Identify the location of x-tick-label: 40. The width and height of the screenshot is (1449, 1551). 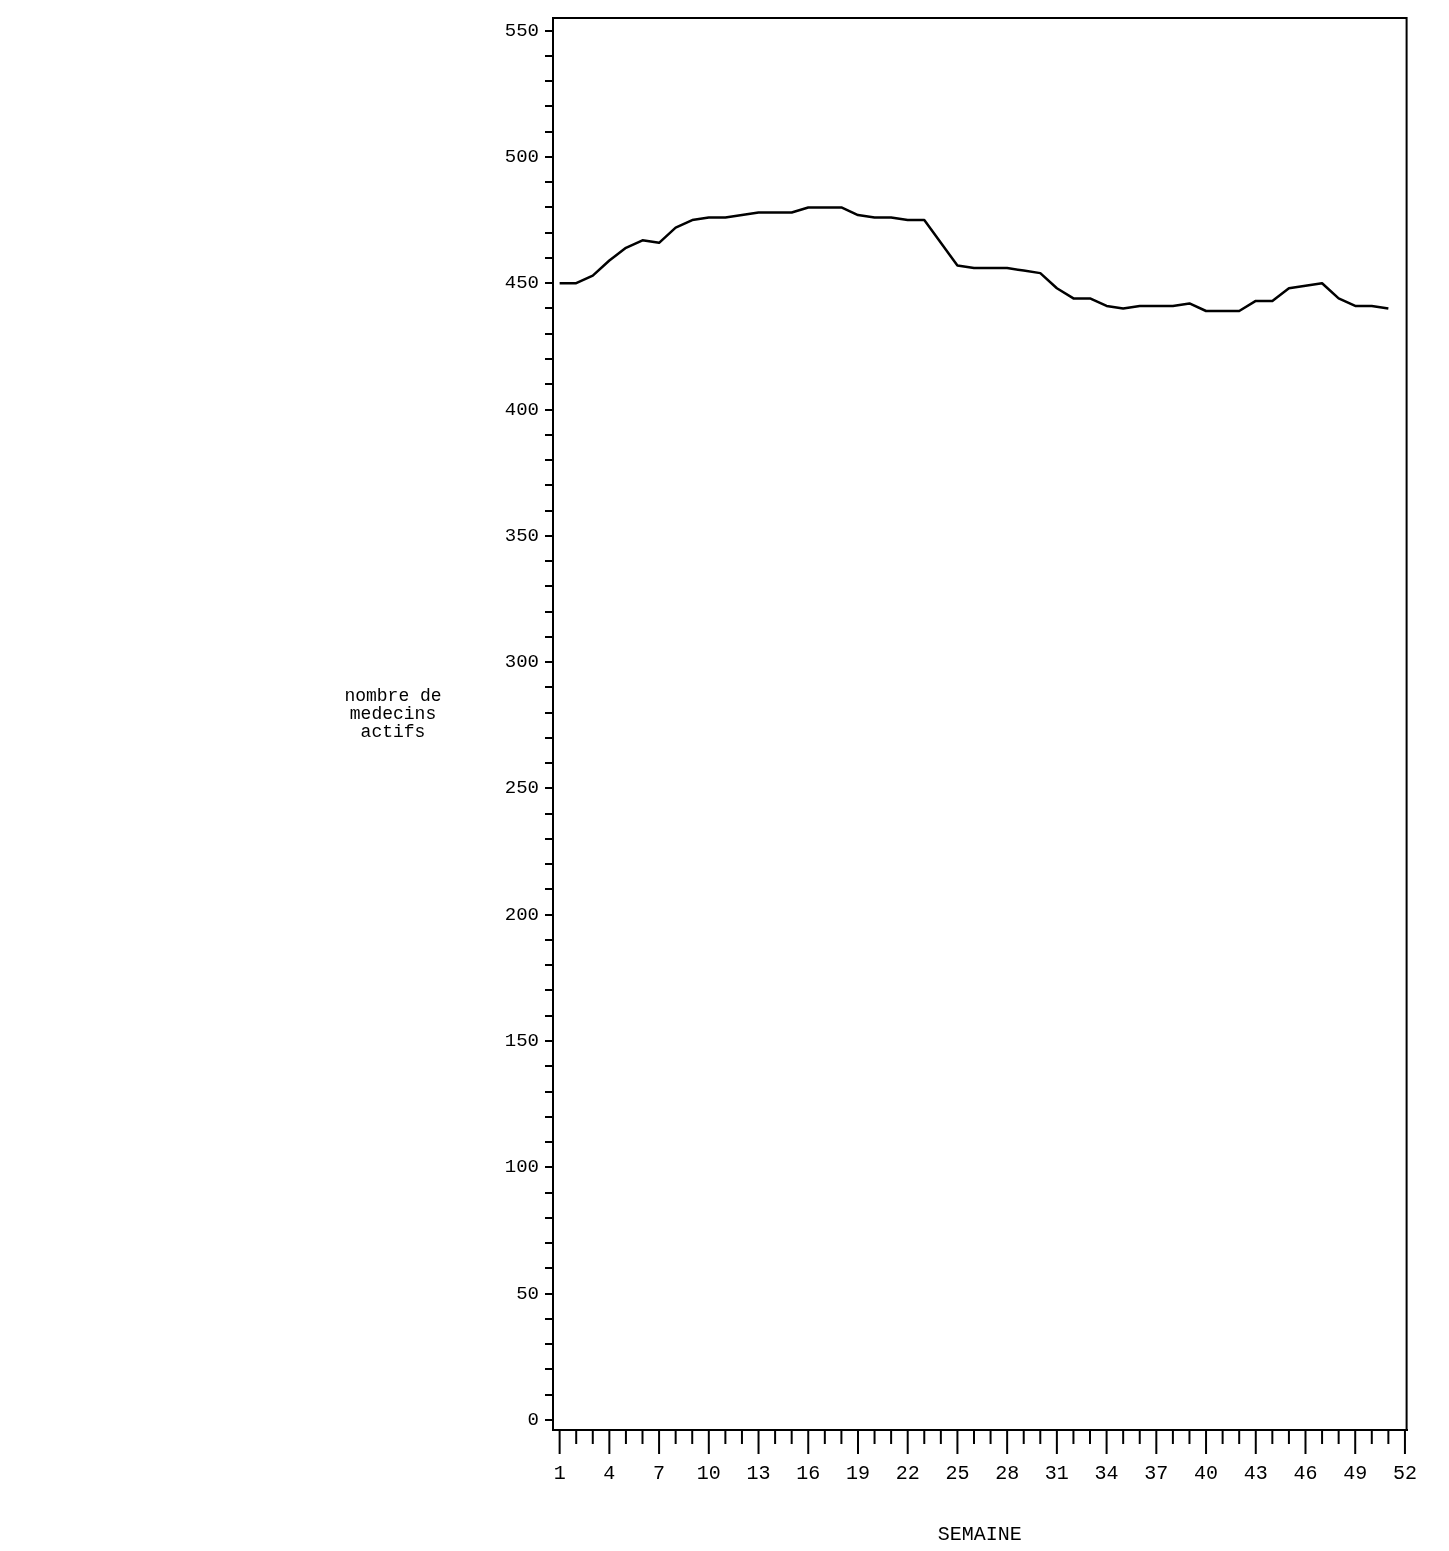
(1206, 1474).